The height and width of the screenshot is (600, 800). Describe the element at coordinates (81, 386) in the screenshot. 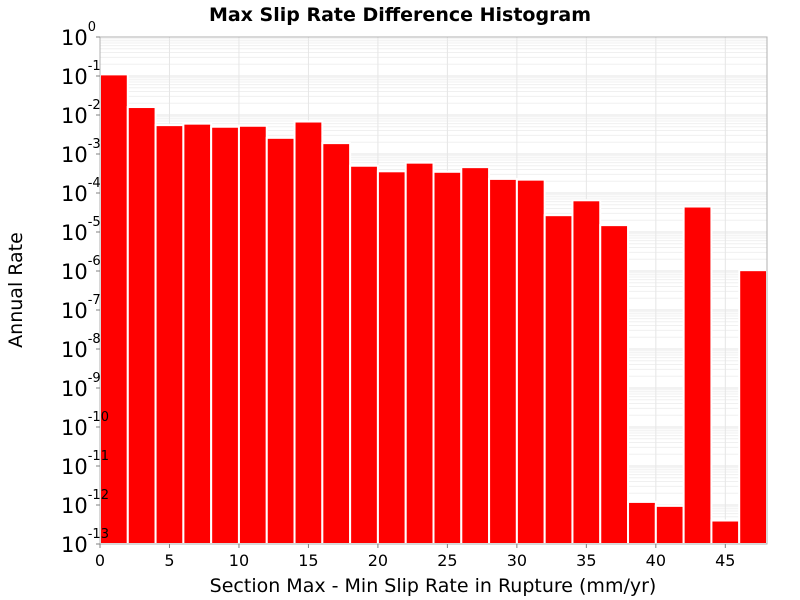

I see `y-tick-label: 10⁻⁹` at that location.